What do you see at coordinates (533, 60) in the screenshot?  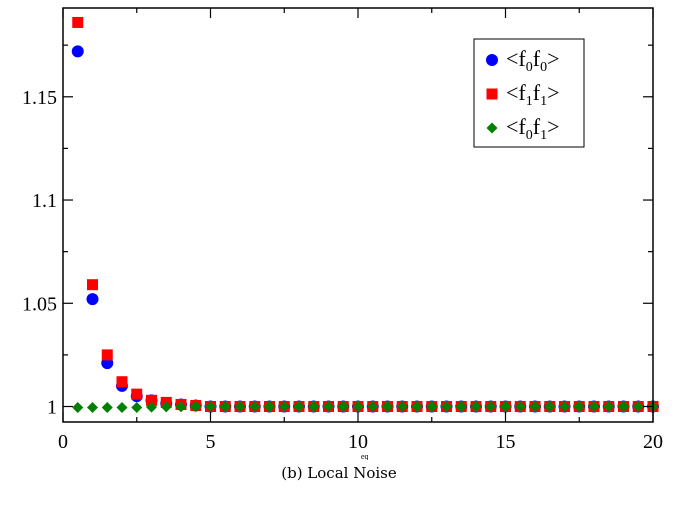 I see `legend-label-1: <f0f0>` at bounding box center [533, 60].